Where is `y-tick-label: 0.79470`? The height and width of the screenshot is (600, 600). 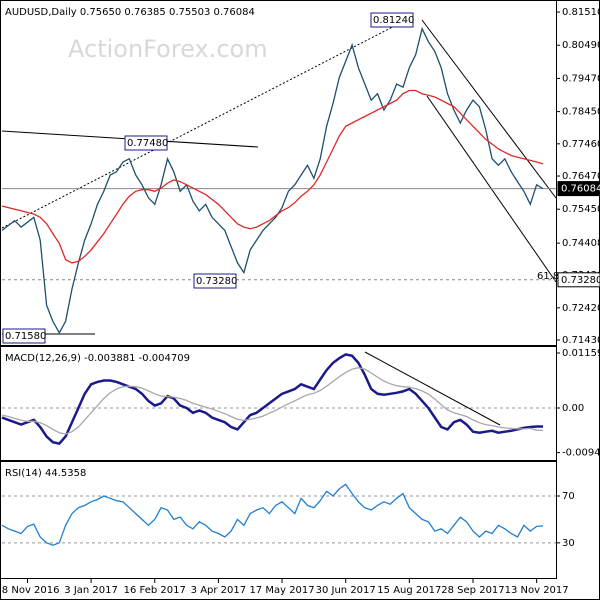
y-tick-label: 0.79470 is located at coordinates (581, 78).